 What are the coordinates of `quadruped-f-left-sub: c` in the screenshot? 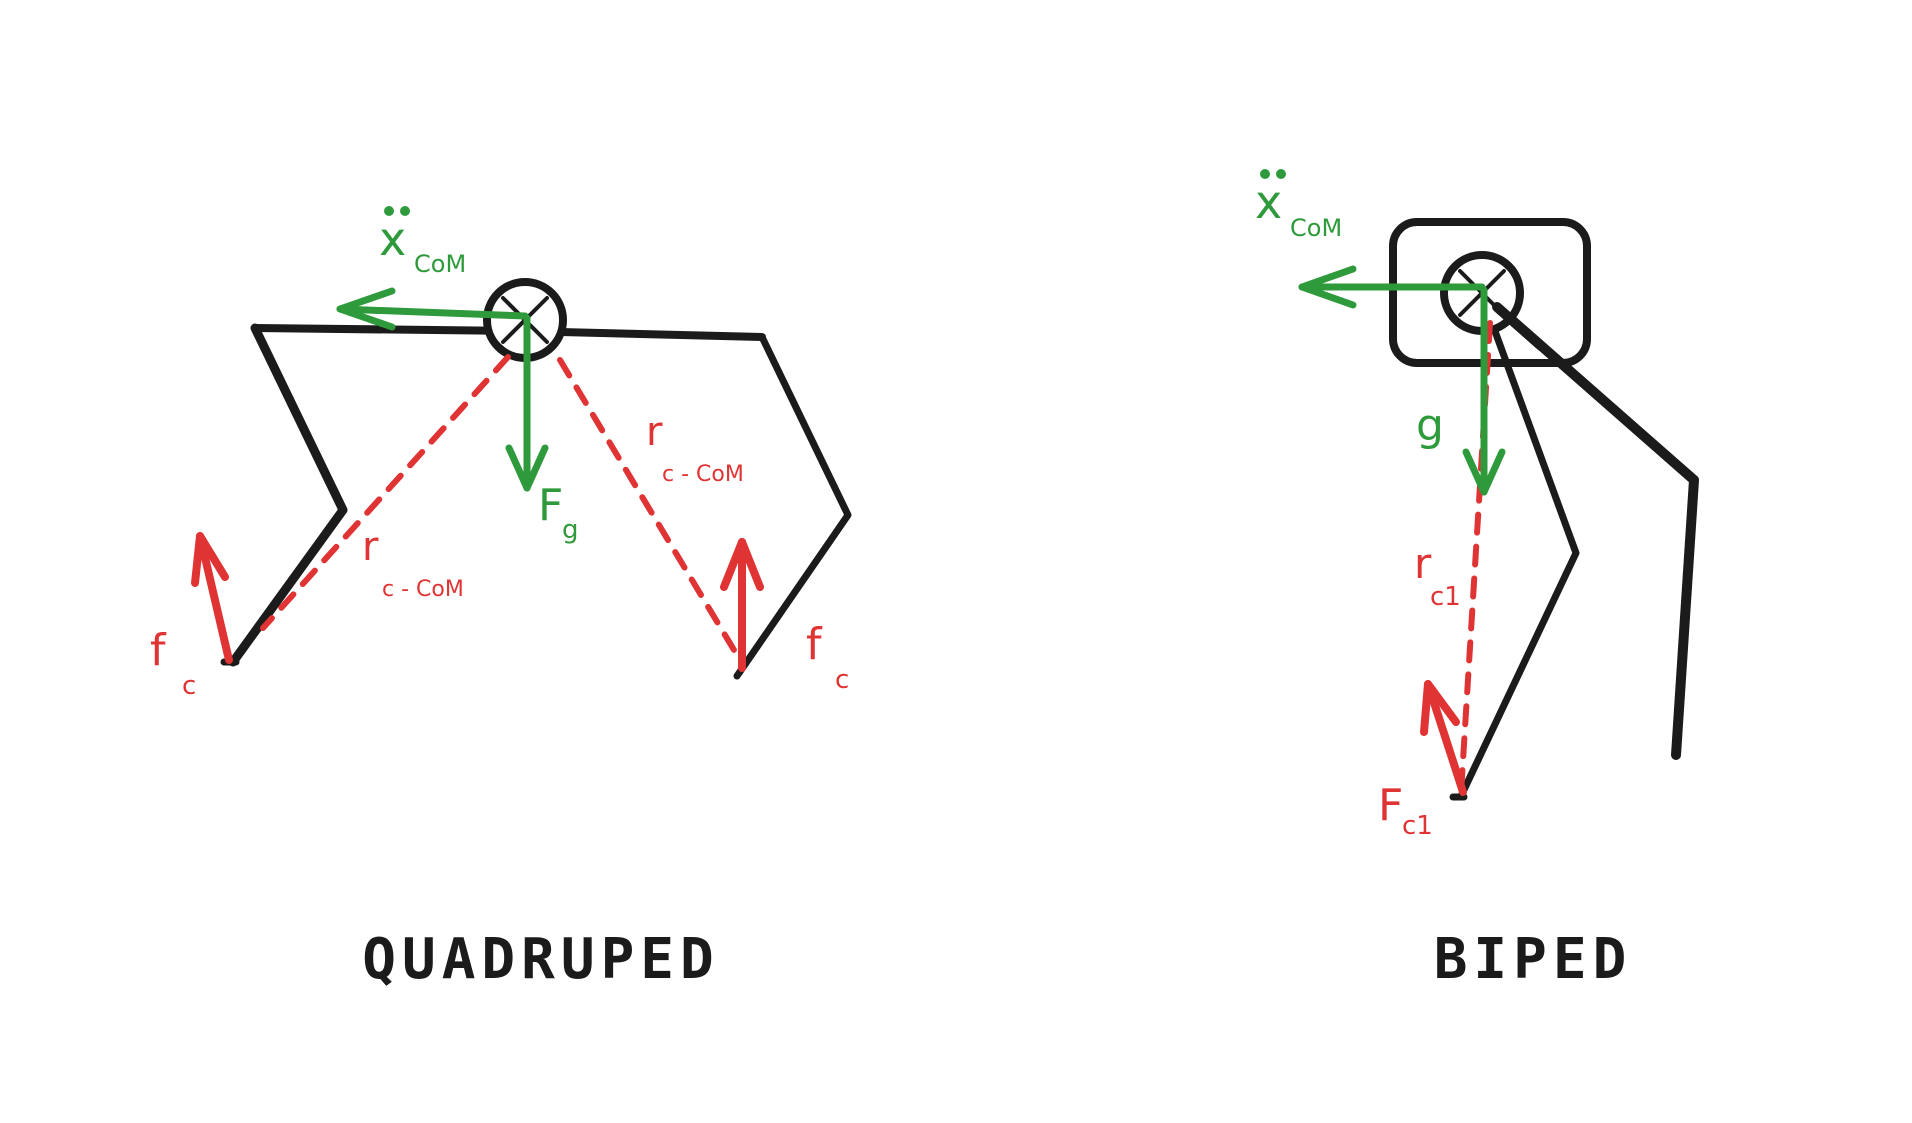 It's located at (189, 686).